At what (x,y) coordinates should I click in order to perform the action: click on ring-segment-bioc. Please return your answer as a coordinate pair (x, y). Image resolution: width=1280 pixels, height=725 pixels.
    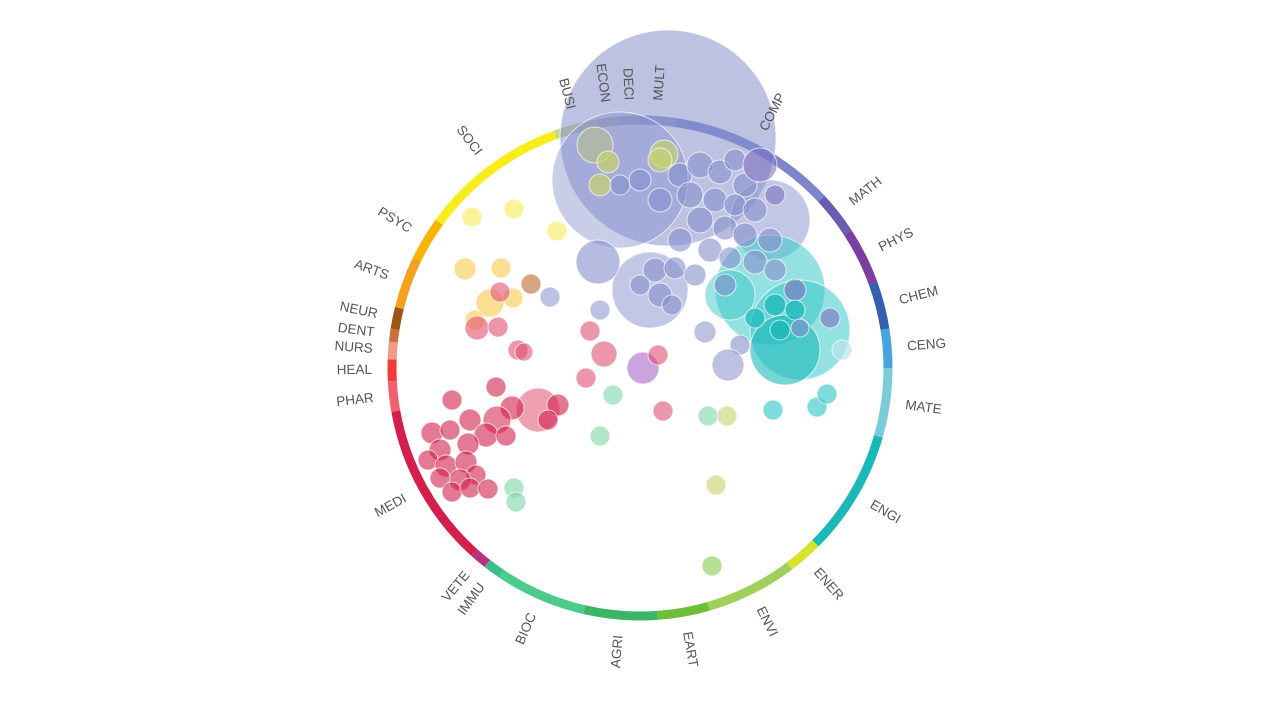
    Looking at the image, I should click on (542, 592).